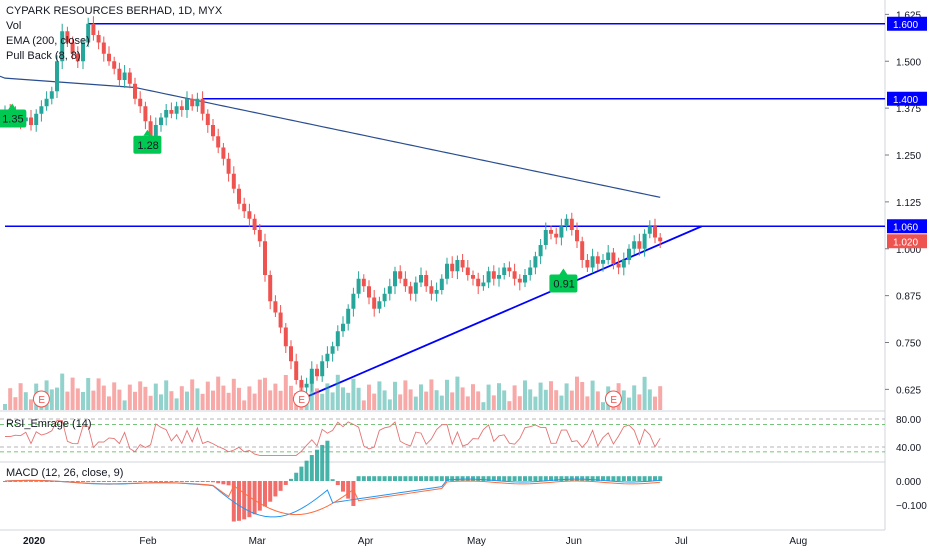 The image size is (932, 550). What do you see at coordinates (907, 23) in the screenshot?
I see `level-price-tag` at bounding box center [907, 23].